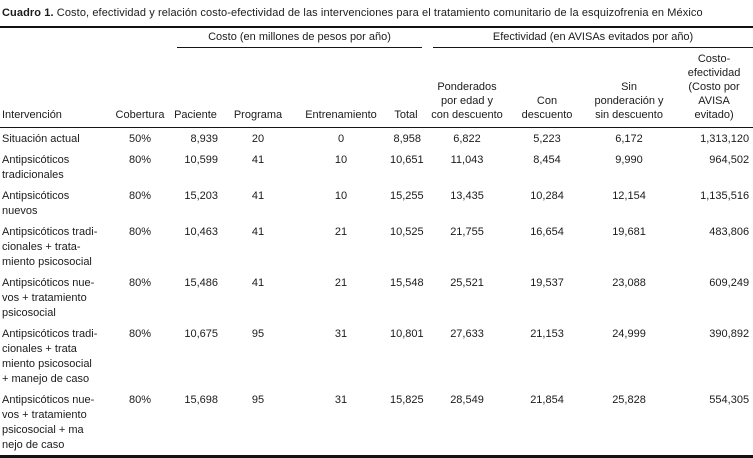 This screenshot has height=458, width=753. Describe the element at coordinates (41, 139) in the screenshot. I see `cell-intervencion: Situación actual` at that location.